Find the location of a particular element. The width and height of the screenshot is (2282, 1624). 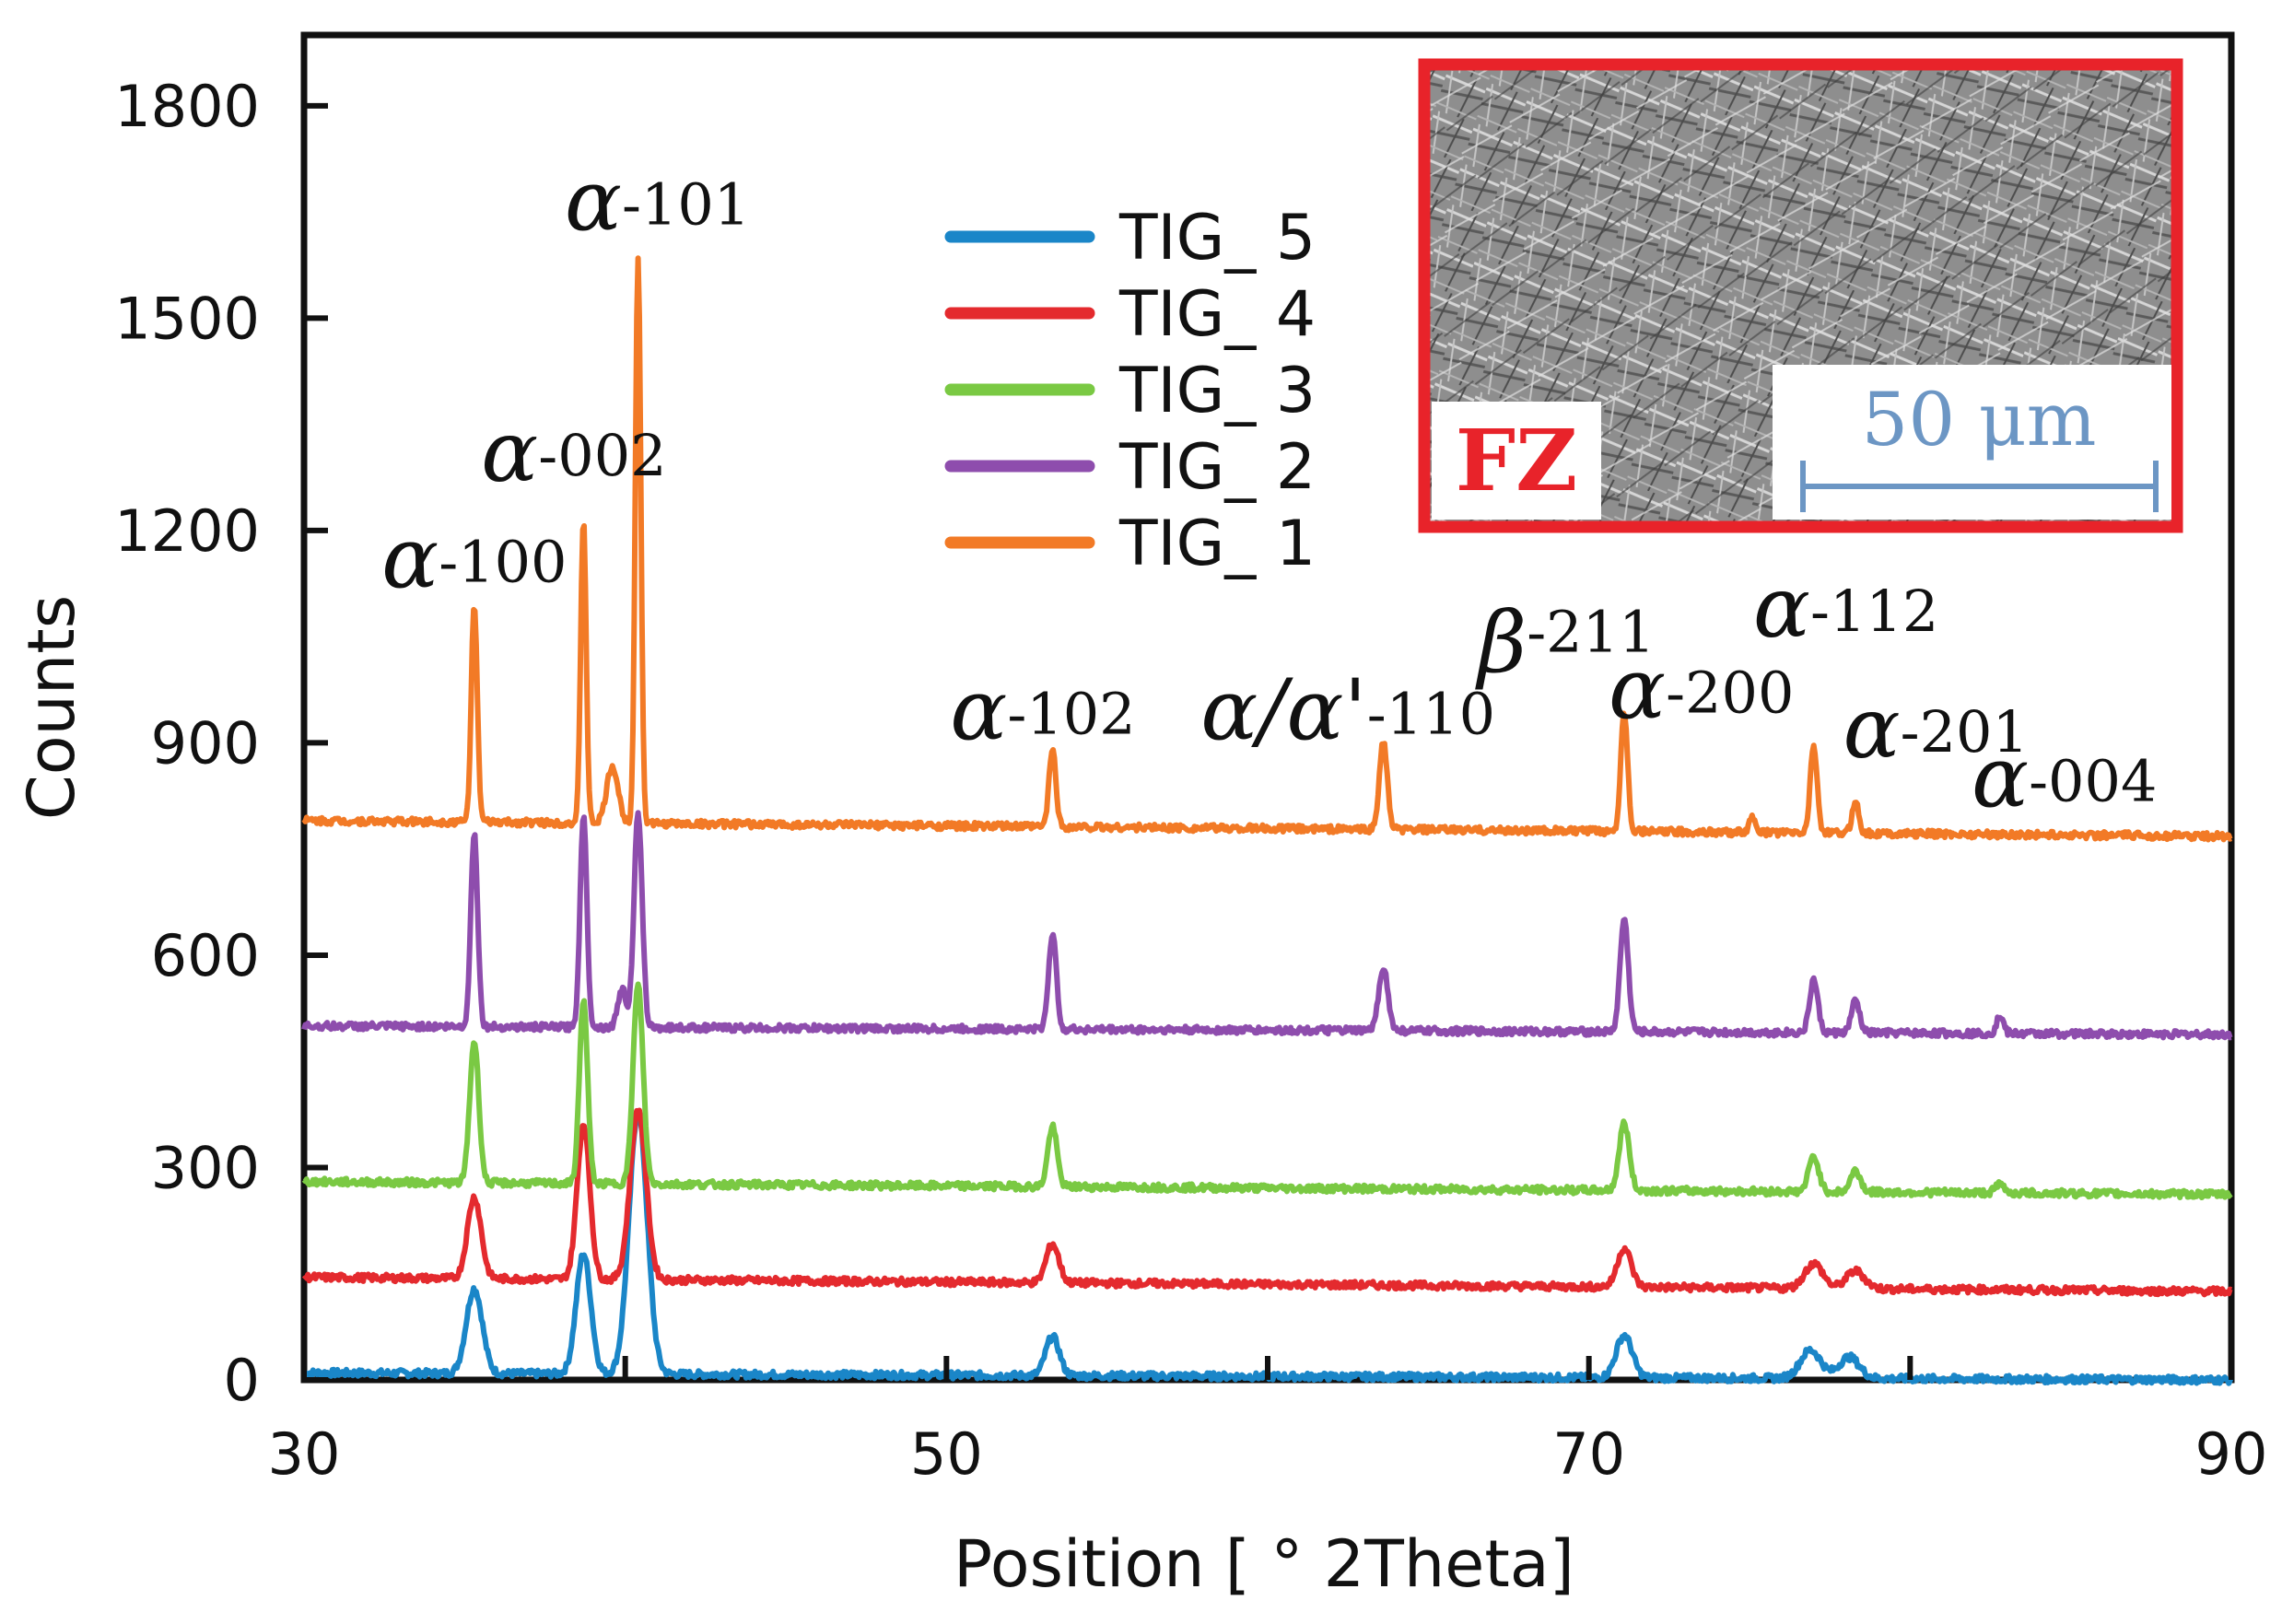

x-tick-label: 30 is located at coordinates (304, 1454).